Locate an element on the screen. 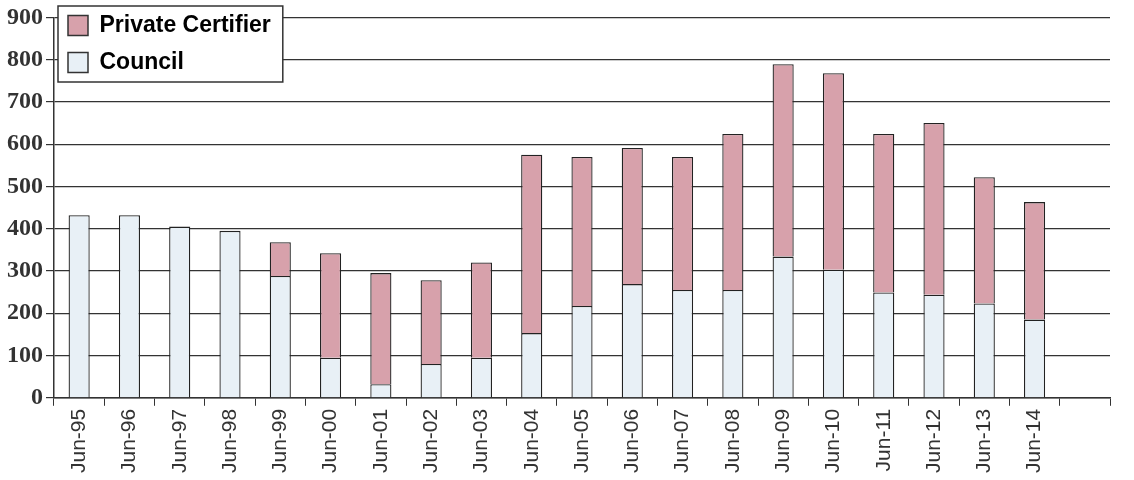 The image size is (1134, 480). x-tick-label: Jun-13 is located at coordinates (983, 441).